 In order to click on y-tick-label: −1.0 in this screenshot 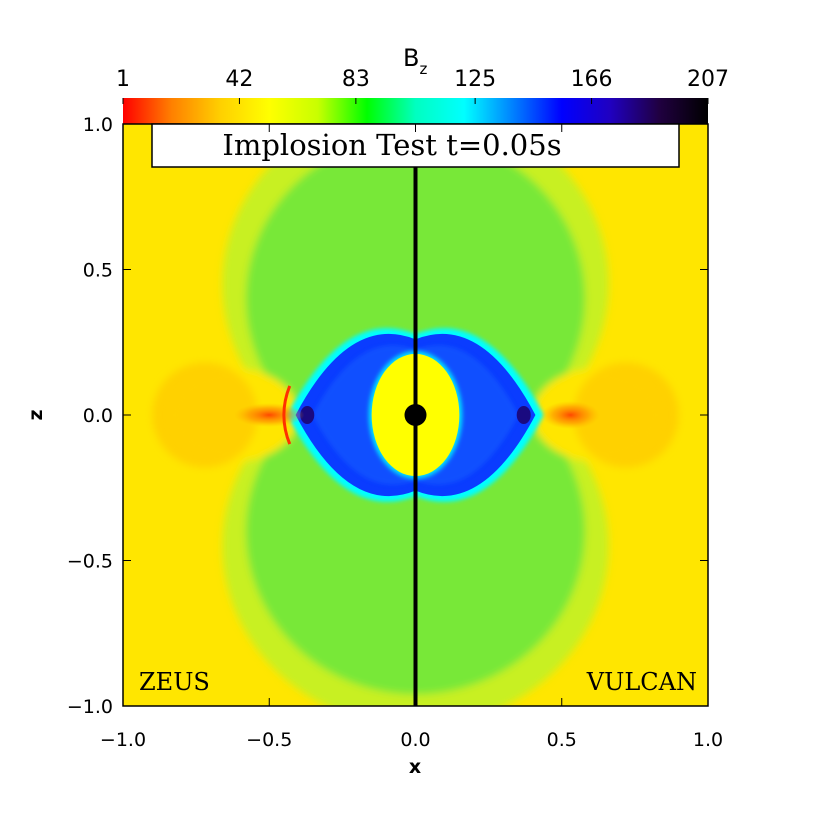, I will do `click(90, 707)`.